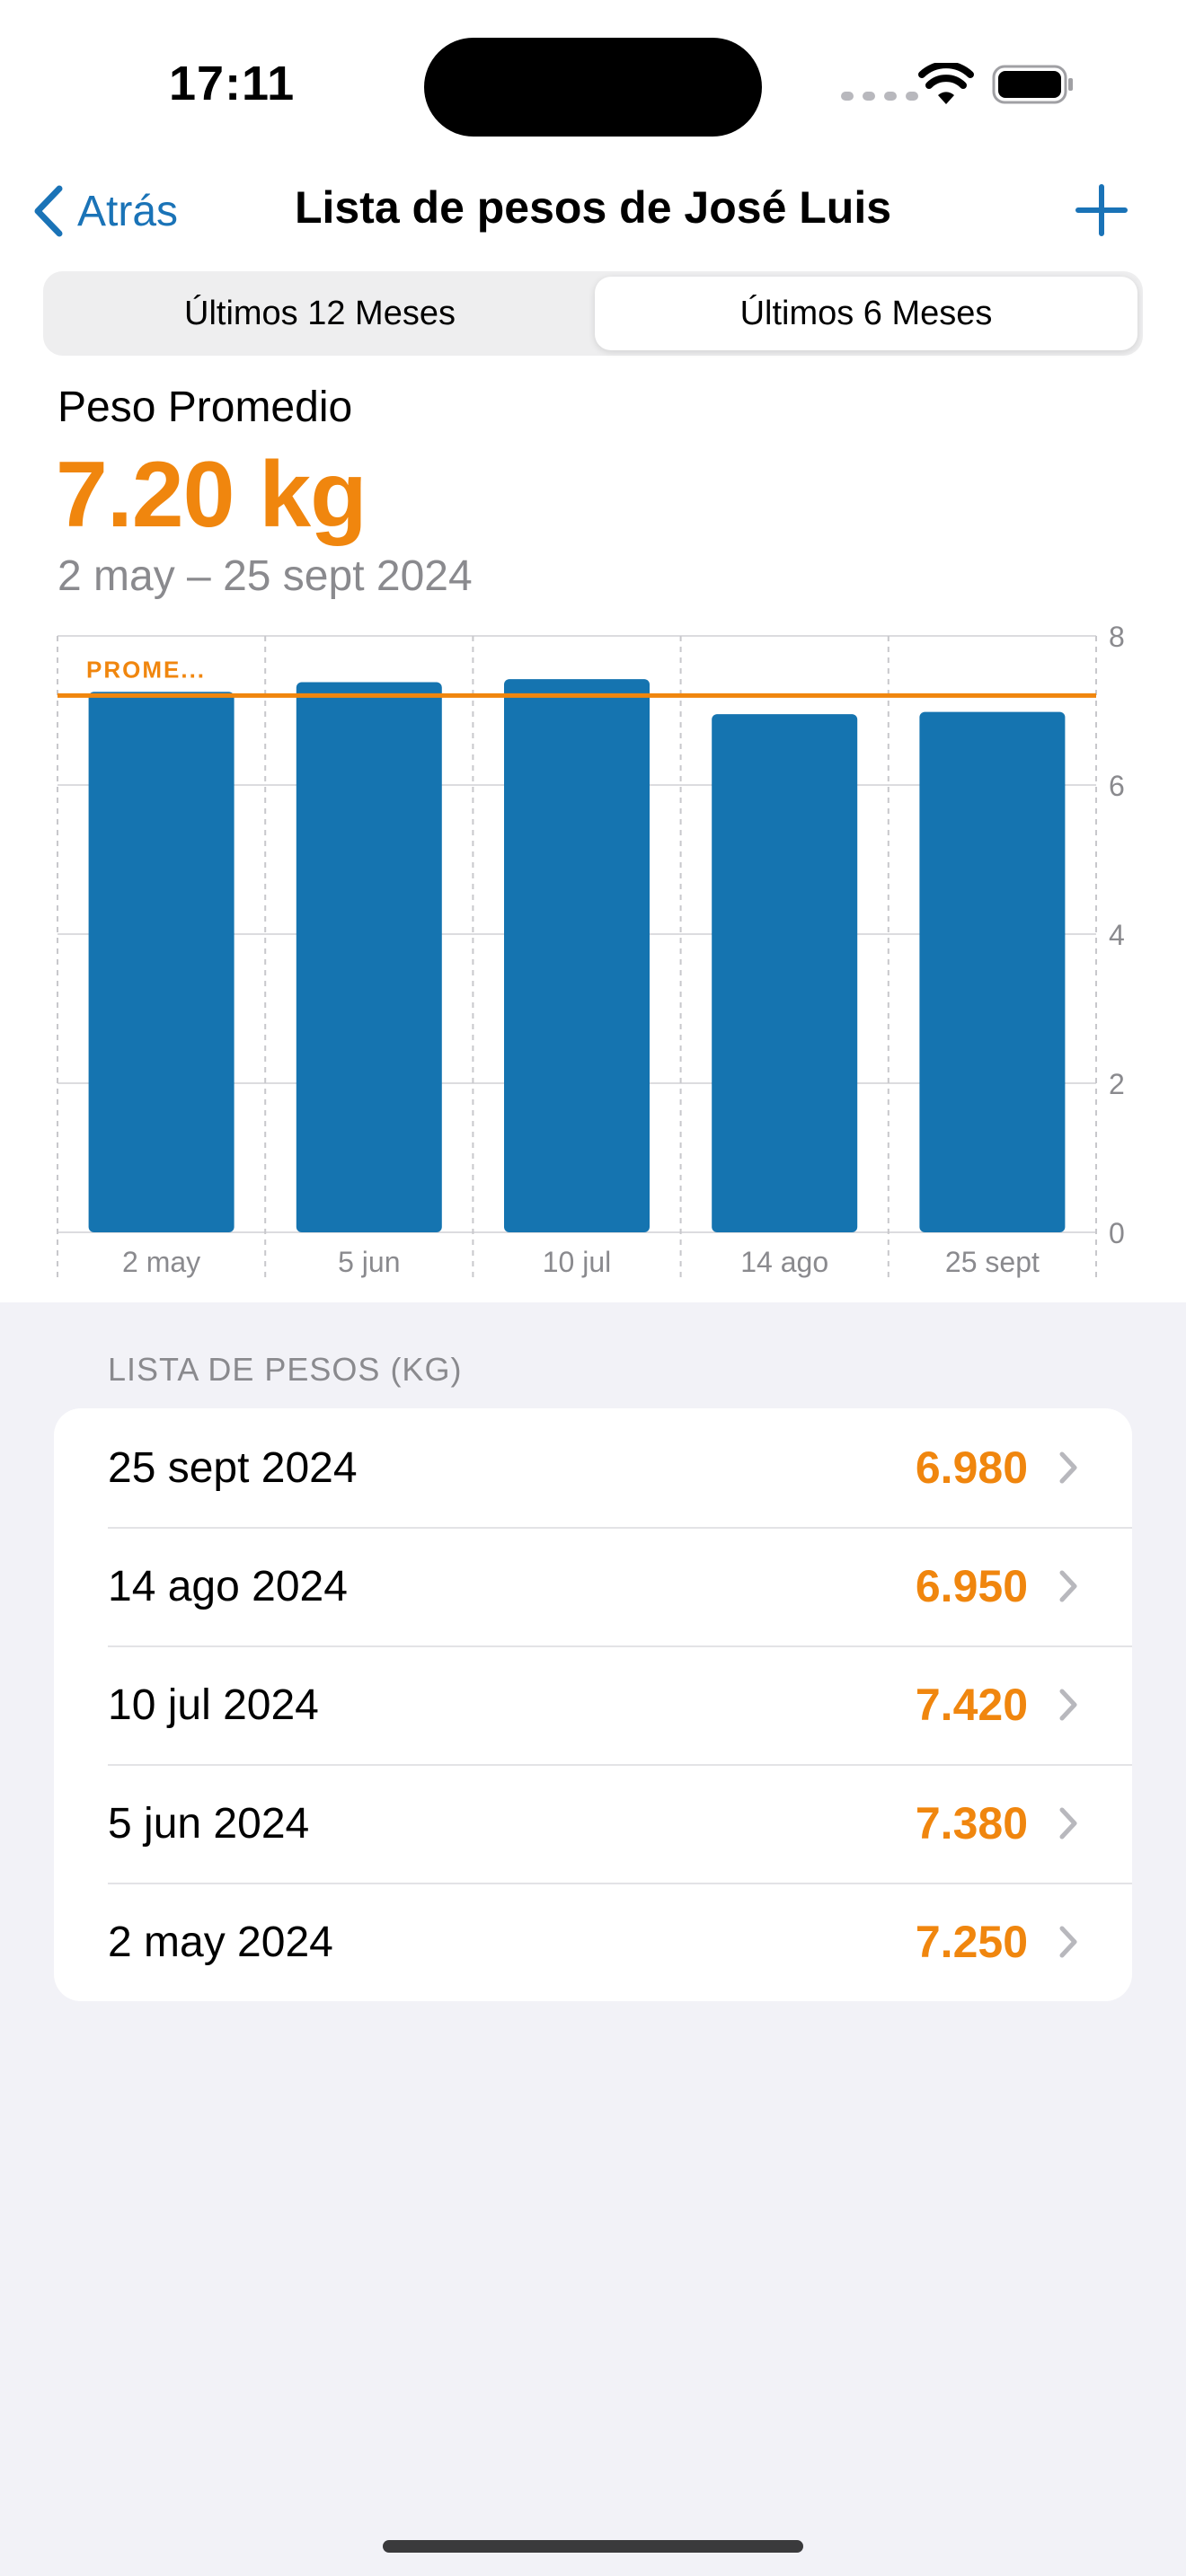 This screenshot has height=2576, width=1186. What do you see at coordinates (971, 1942) in the screenshot?
I see `row-weight-value: 7.250` at bounding box center [971, 1942].